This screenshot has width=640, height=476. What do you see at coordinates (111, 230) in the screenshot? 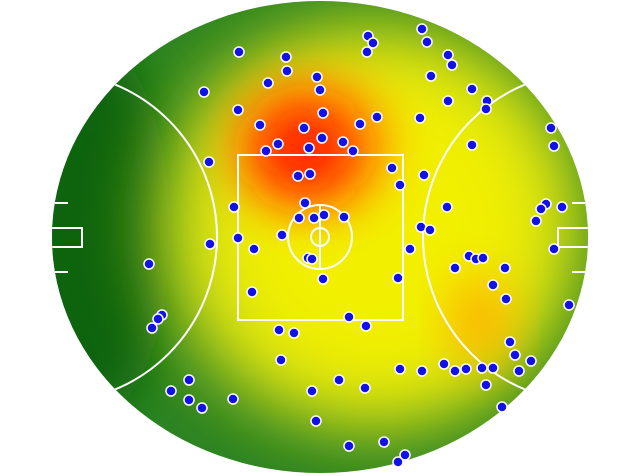
I see `heat-cold` at bounding box center [111, 230].